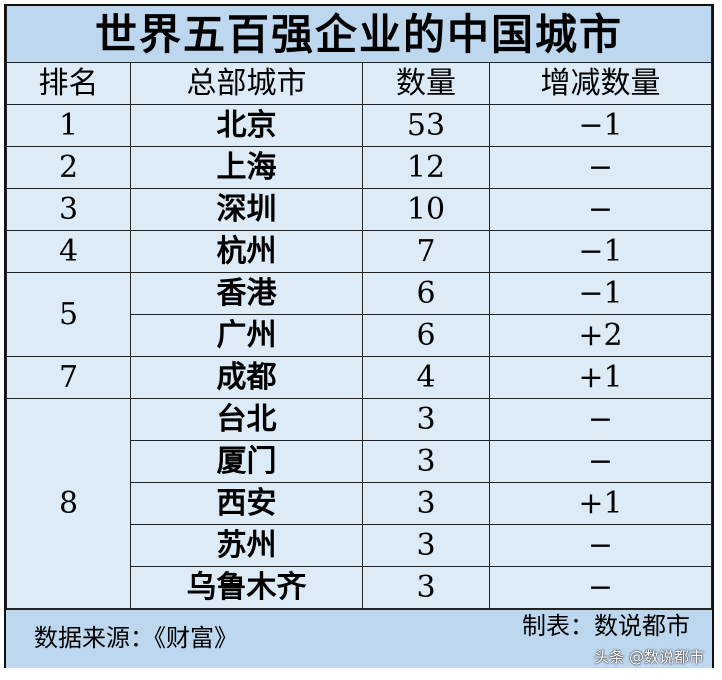 This screenshot has height=680, width=722. I want to click on maker-note: 制表：数说都市, so click(606, 626).